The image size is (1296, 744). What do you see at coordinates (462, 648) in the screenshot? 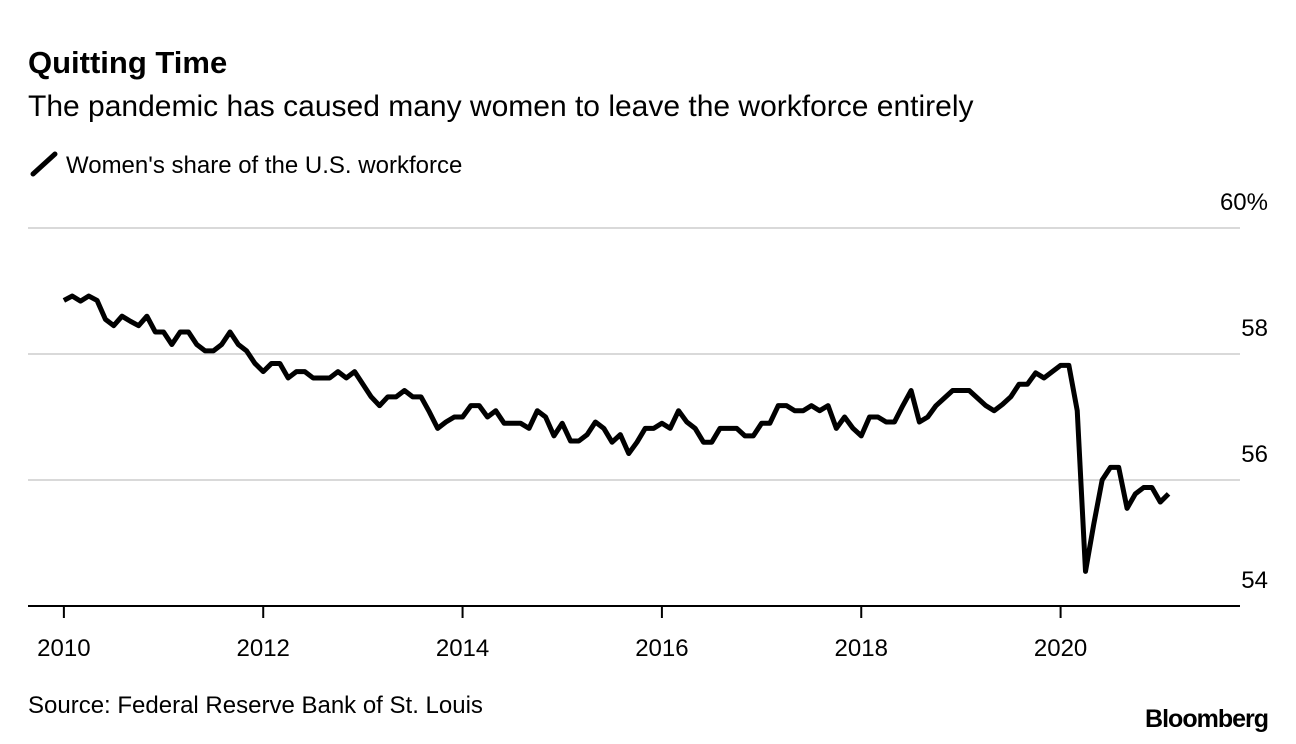
I see `x-tick-label: 2014` at bounding box center [462, 648].